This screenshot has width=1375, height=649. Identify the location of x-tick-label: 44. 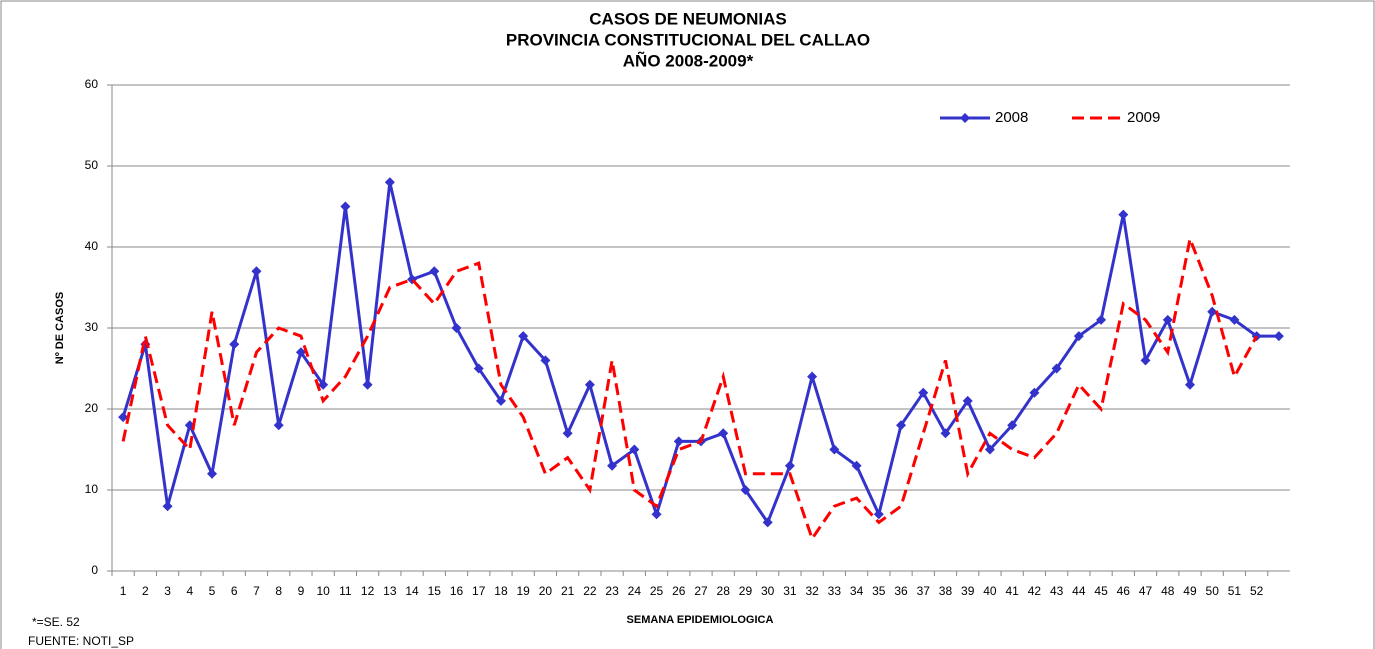
(1079, 591).